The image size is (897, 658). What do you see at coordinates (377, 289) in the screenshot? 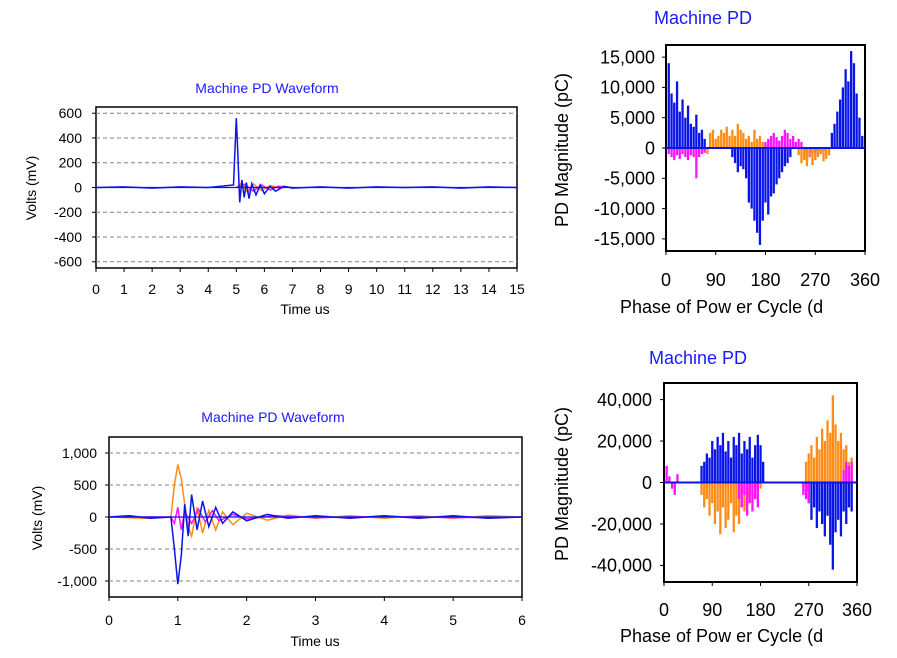
I see `x-tick-label: 10` at bounding box center [377, 289].